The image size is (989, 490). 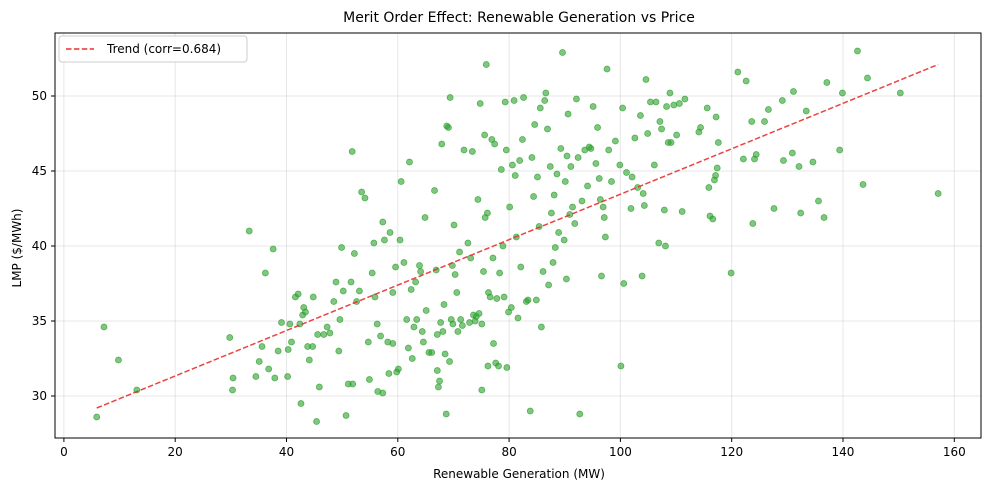 I want to click on x-tick-label: 80, so click(x=508, y=452).